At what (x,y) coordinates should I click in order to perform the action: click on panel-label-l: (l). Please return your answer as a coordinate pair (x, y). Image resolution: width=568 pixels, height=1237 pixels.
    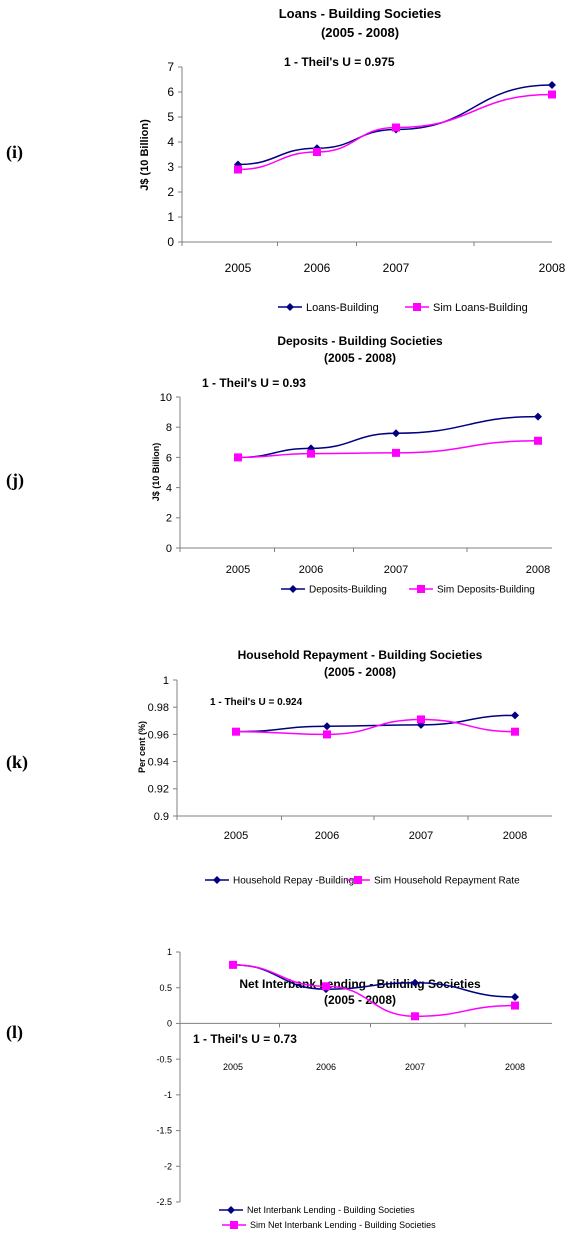
    Looking at the image, I should click on (14, 1032).